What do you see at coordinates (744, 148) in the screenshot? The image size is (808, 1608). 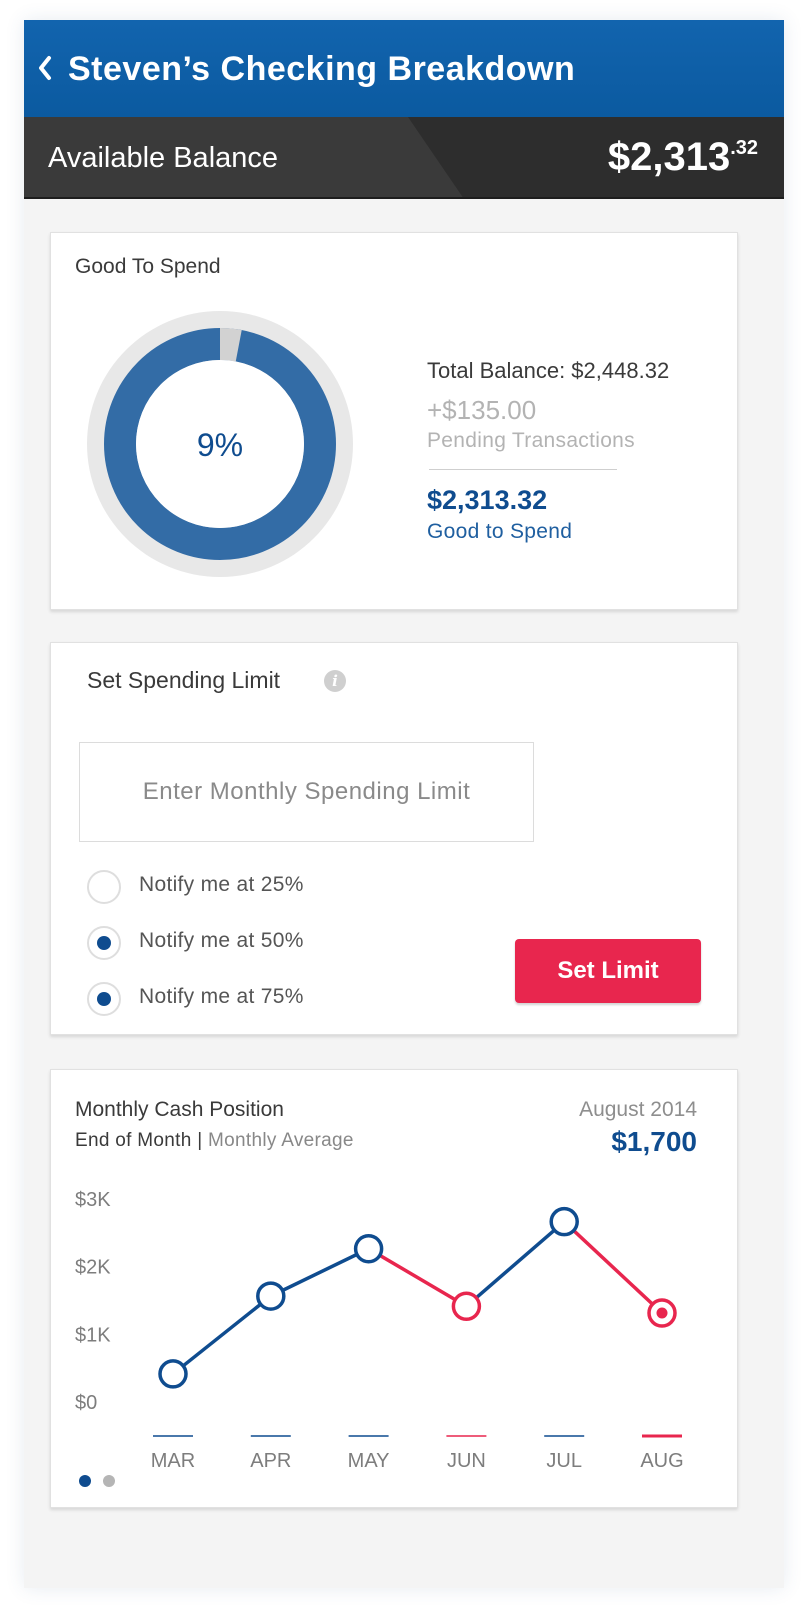 I see `balance-cents: .32` at bounding box center [744, 148].